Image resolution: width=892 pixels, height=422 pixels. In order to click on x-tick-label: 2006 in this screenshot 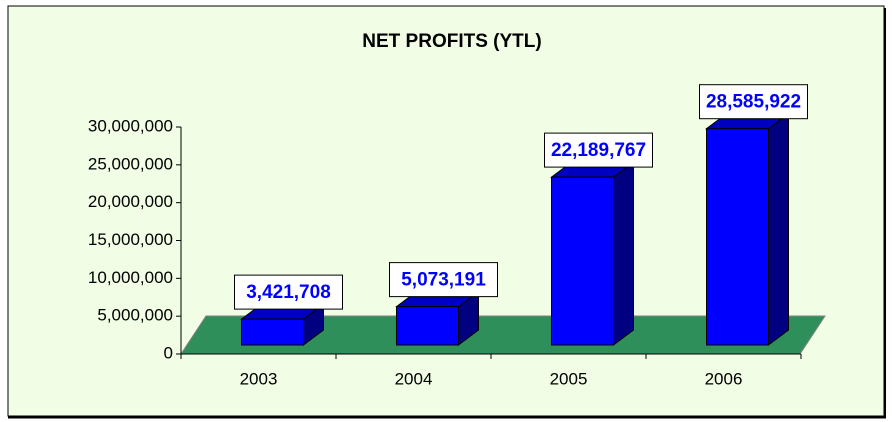, I will do `click(724, 378)`.